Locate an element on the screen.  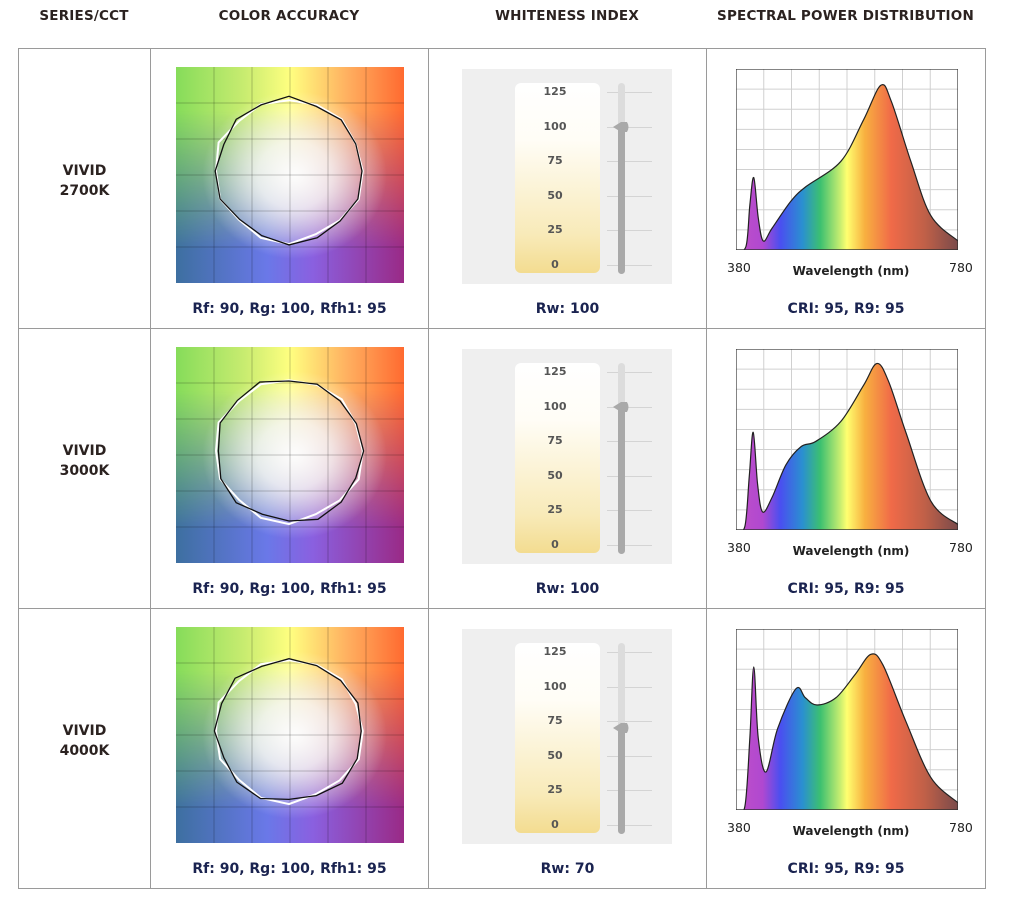
header-whiteness-index: WHITENESS INDEX is located at coordinates (567, 16).